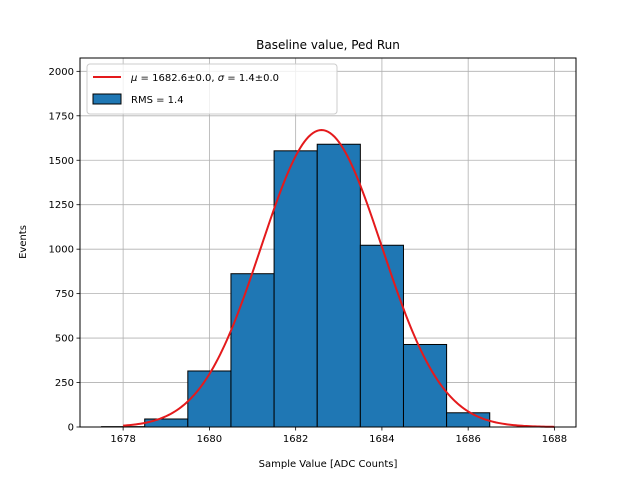  I want to click on y-tick-label: 1250, so click(61, 205).